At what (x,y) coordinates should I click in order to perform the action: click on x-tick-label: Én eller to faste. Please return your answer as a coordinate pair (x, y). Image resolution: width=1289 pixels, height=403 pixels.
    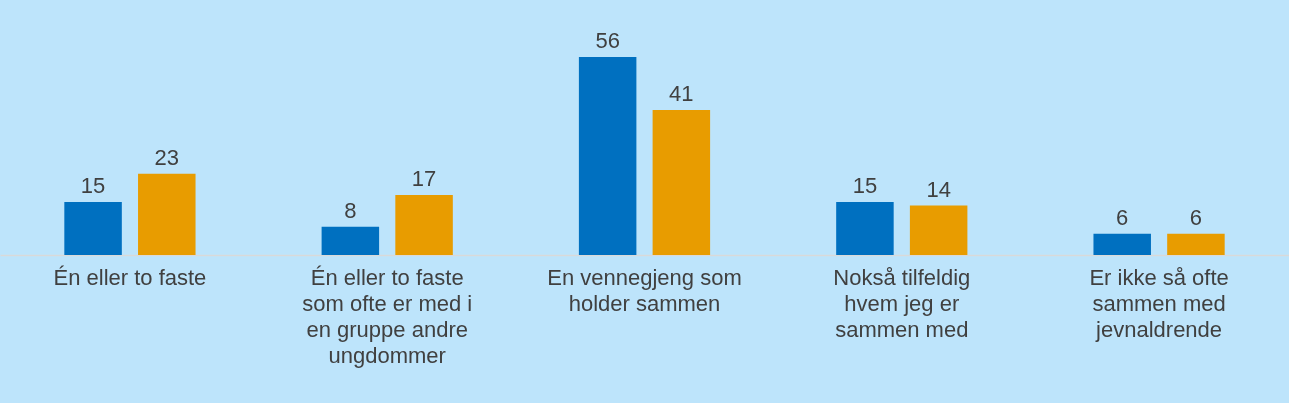
    Looking at the image, I should click on (130, 277).